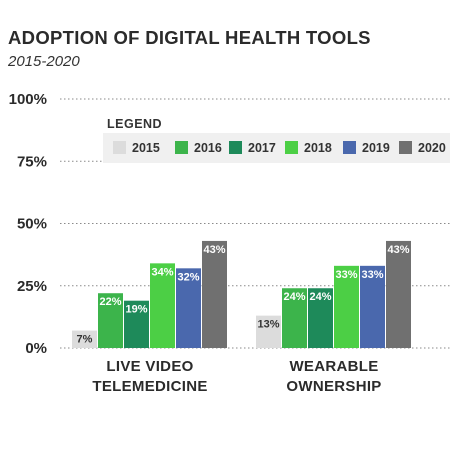 This screenshot has width=450, height=450. I want to click on chart-subtitle: 2015-2020, so click(44, 61).